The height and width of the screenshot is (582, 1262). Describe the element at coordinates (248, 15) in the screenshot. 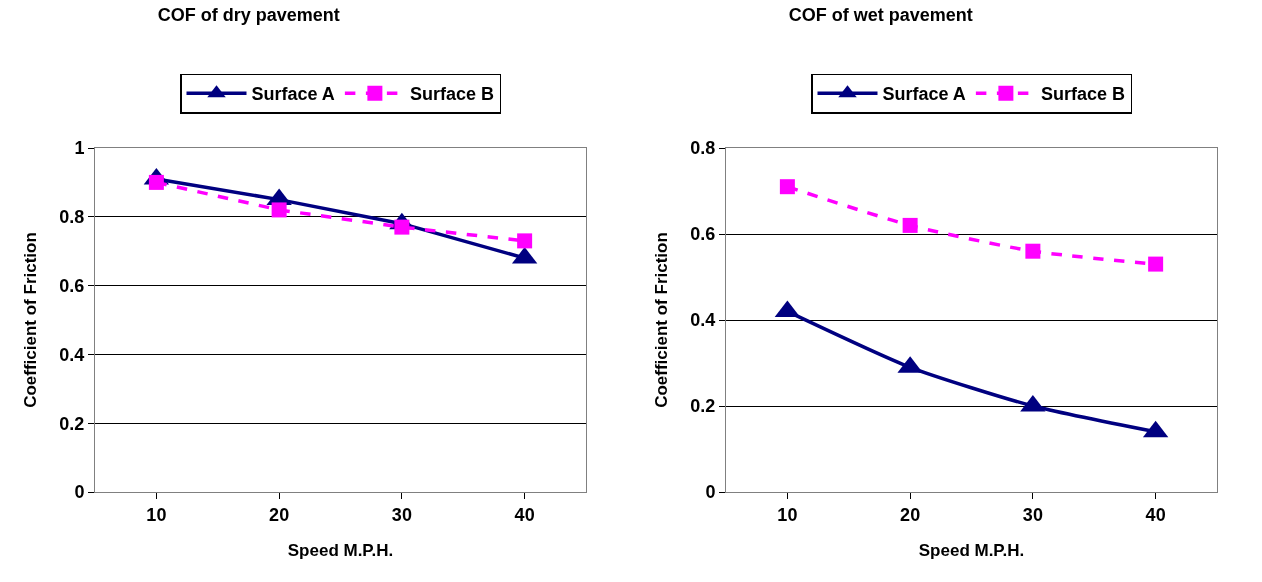

I see `chart-title: COF of dry pavement` at that location.